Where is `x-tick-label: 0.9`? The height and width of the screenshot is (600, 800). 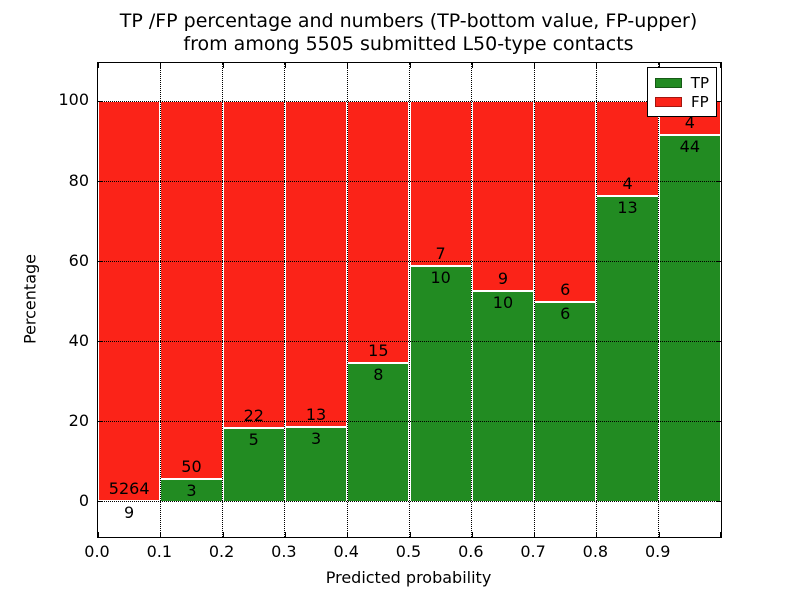 x-tick-label: 0.9 is located at coordinates (657, 551).